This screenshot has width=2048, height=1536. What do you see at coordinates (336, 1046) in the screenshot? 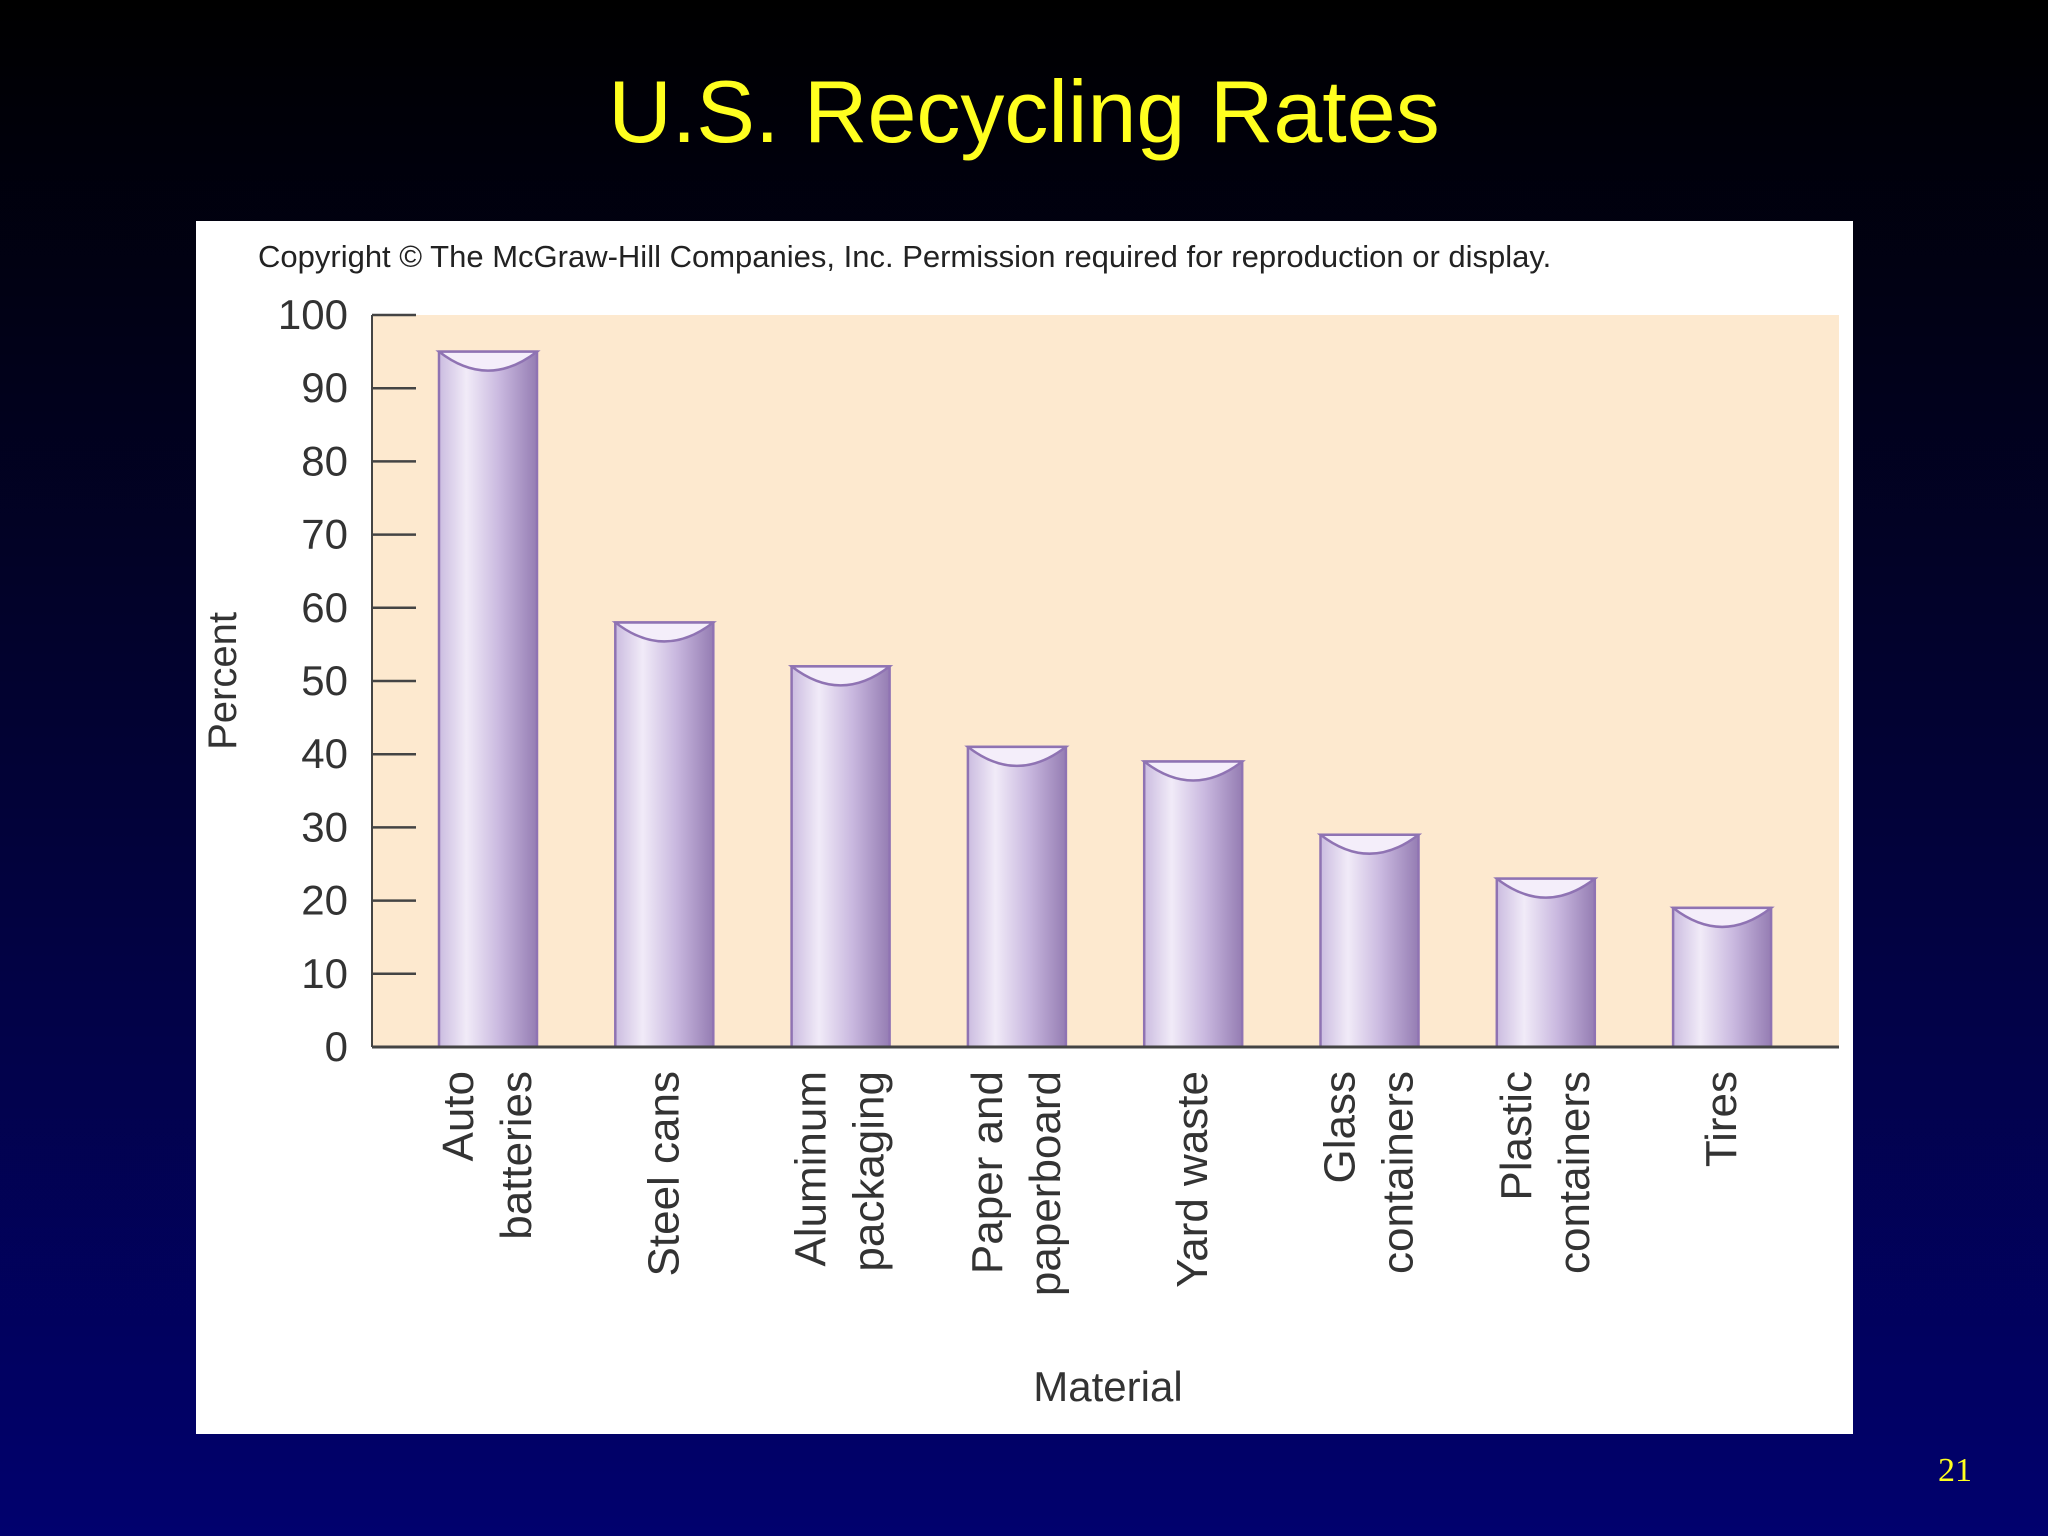
I see `y-tick-label: 0` at bounding box center [336, 1046].